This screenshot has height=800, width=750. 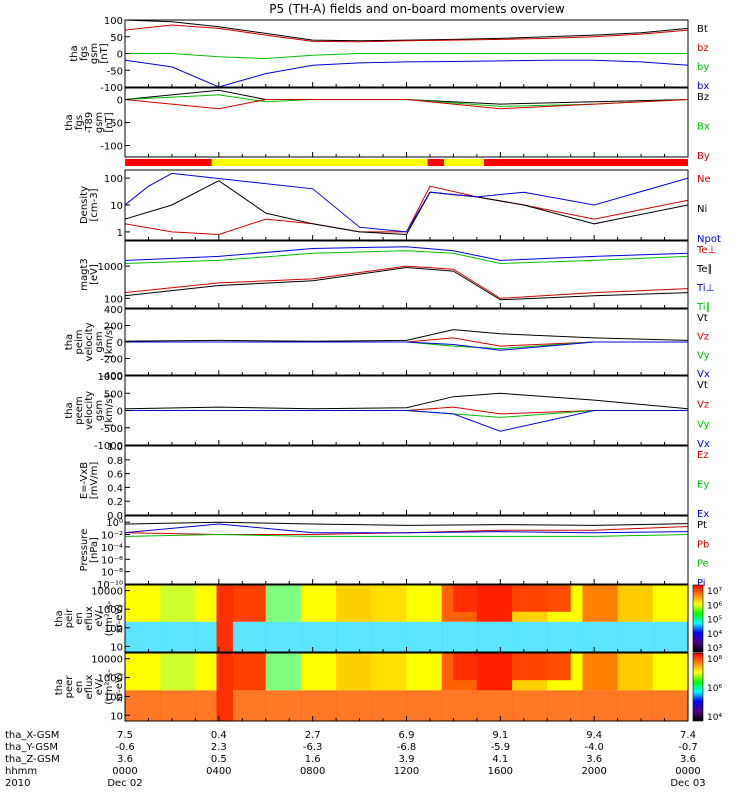 What do you see at coordinates (94, 550) in the screenshot?
I see `y-axis-label: [nPa]` at bounding box center [94, 550].